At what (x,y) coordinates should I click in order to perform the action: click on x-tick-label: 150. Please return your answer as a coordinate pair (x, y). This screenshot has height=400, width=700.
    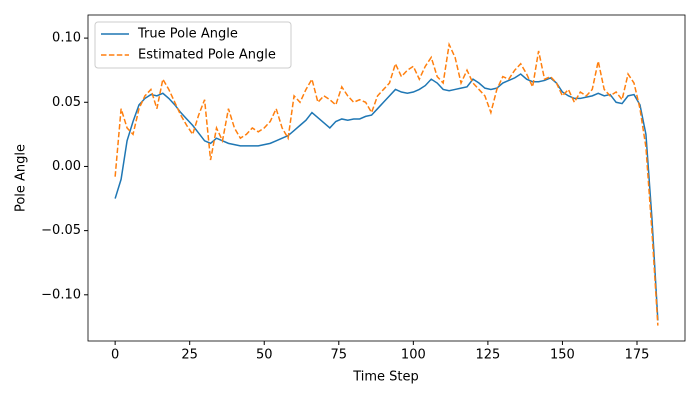
    Looking at the image, I should click on (562, 355).